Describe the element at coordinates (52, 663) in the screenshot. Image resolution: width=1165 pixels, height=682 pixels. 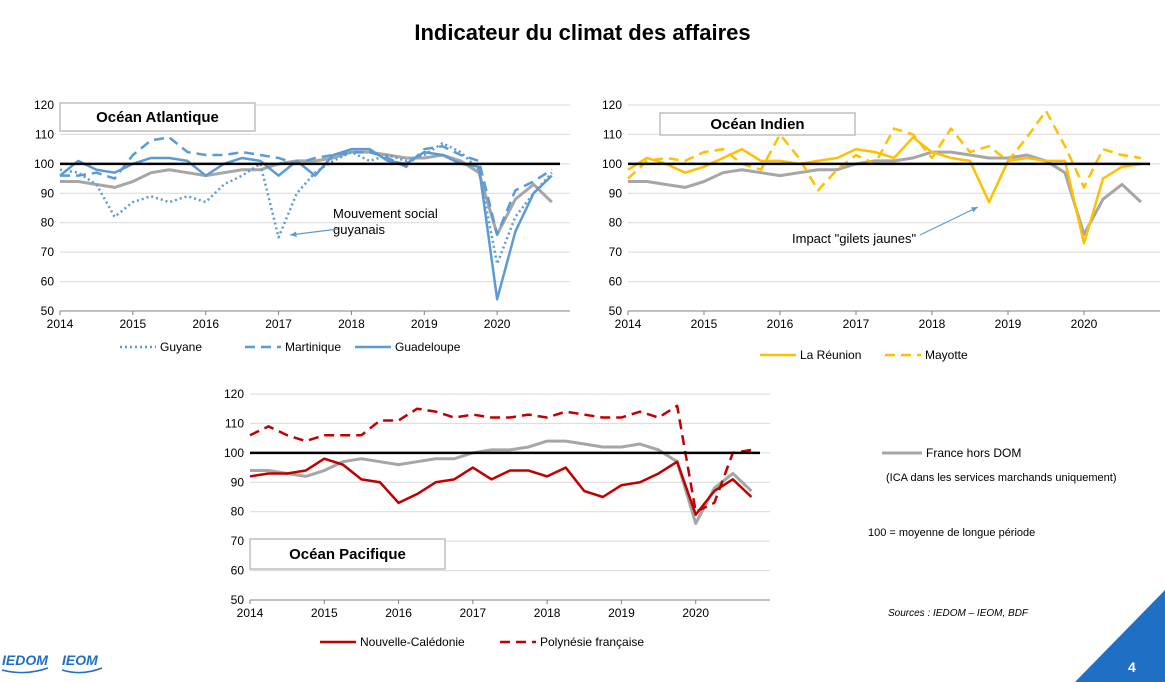
I see `logos: IEDOM IEOM` at that location.